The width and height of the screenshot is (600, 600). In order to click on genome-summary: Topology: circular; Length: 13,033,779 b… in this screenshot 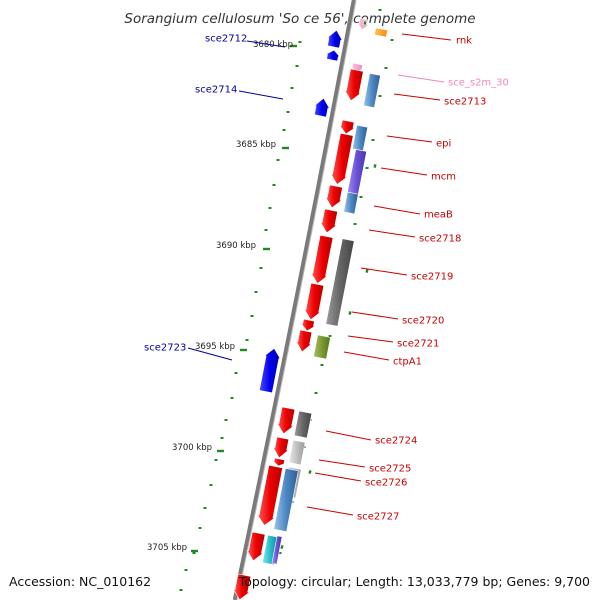, I will do `click(414, 581)`.